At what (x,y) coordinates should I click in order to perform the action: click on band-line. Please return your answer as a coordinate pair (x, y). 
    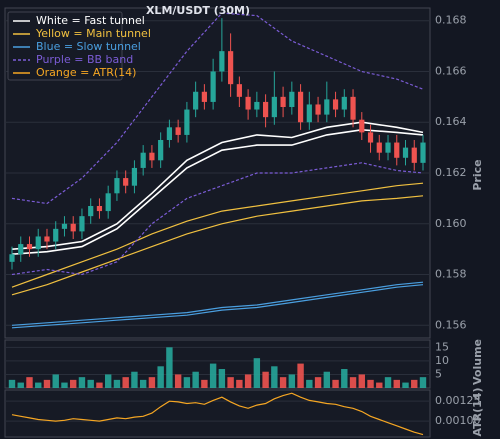
    Looking at the image, I should click on (217, 306).